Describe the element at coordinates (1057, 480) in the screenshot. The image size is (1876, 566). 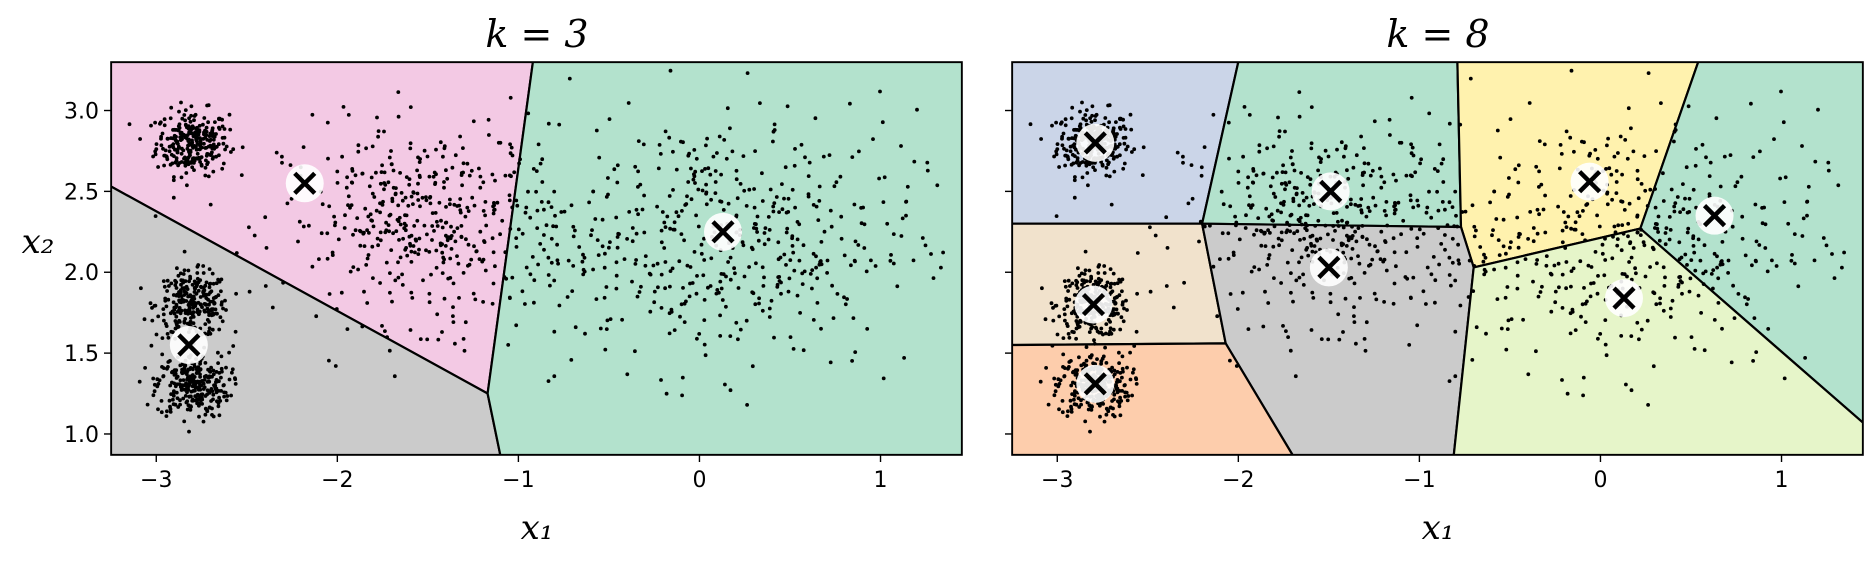
I see `x-tick-label: −3` at that location.